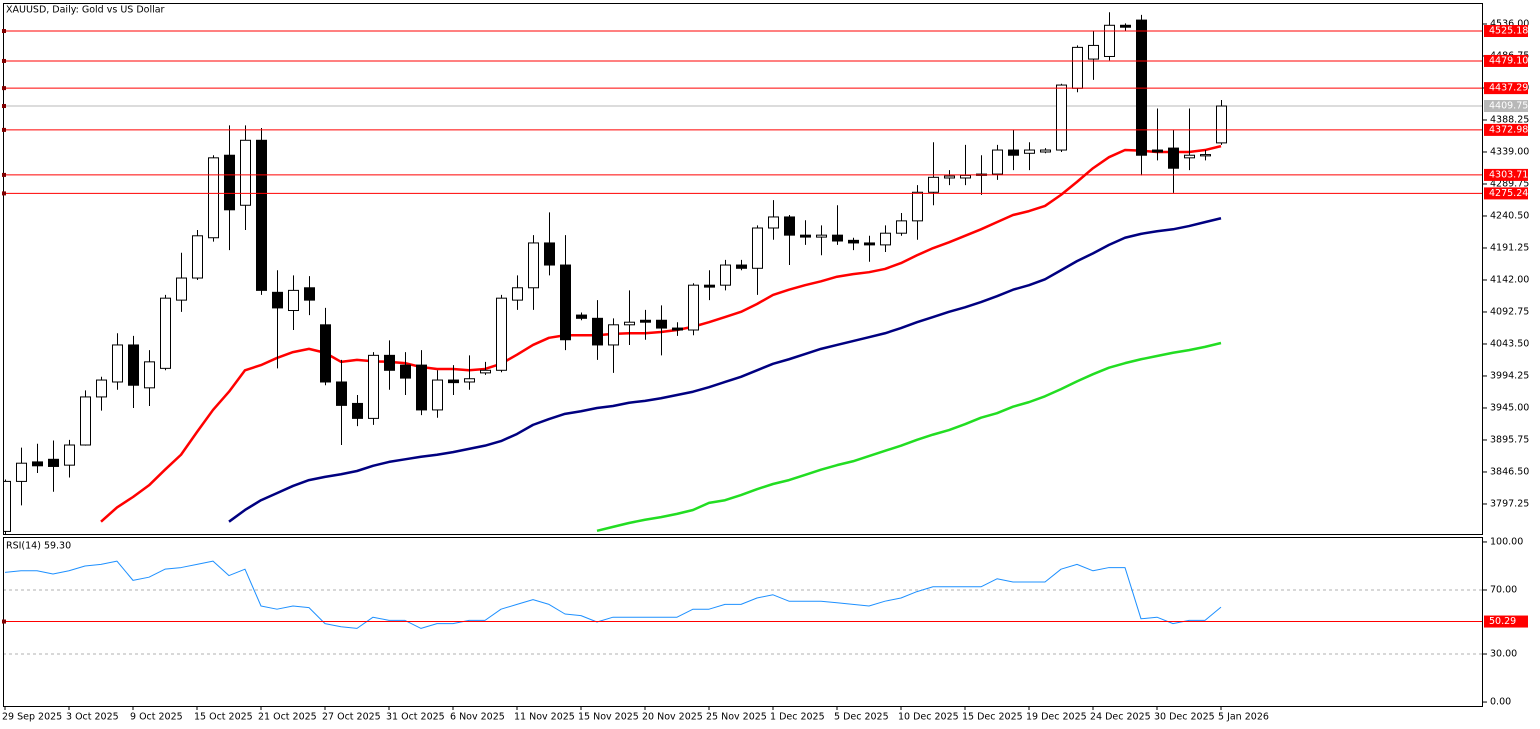 The image size is (1540, 729). I want to click on x-tick-label: 31 Oct 2025, so click(415, 717).